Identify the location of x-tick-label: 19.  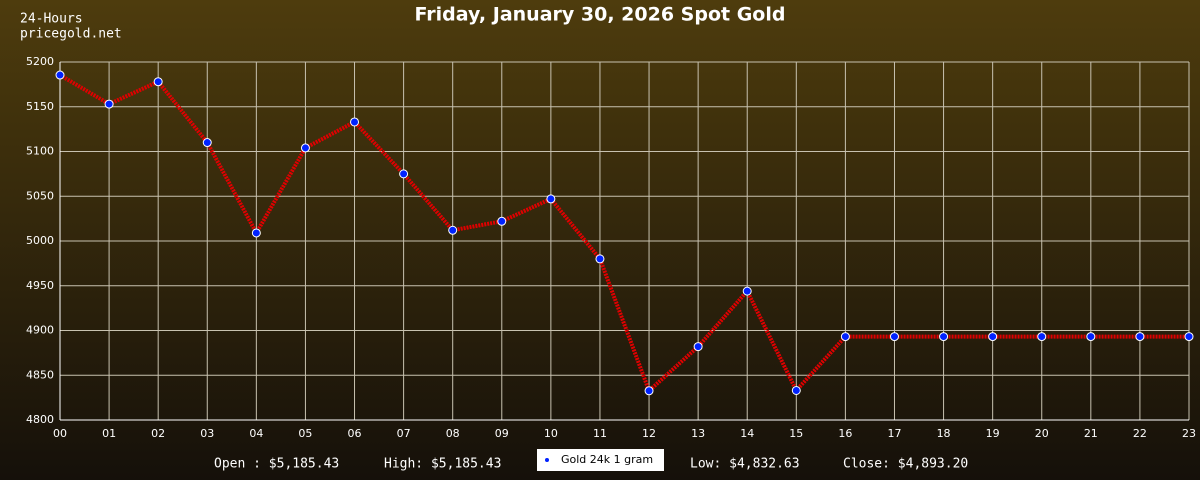
(993, 433).